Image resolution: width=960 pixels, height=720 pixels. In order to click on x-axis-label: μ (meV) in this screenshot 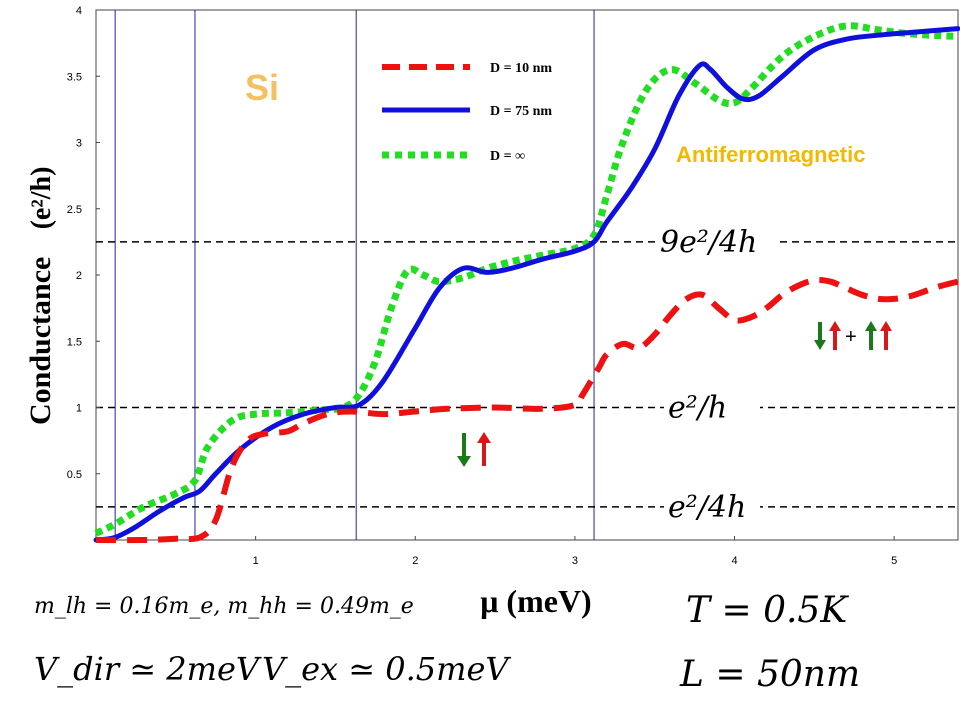, I will do `click(535, 601)`.